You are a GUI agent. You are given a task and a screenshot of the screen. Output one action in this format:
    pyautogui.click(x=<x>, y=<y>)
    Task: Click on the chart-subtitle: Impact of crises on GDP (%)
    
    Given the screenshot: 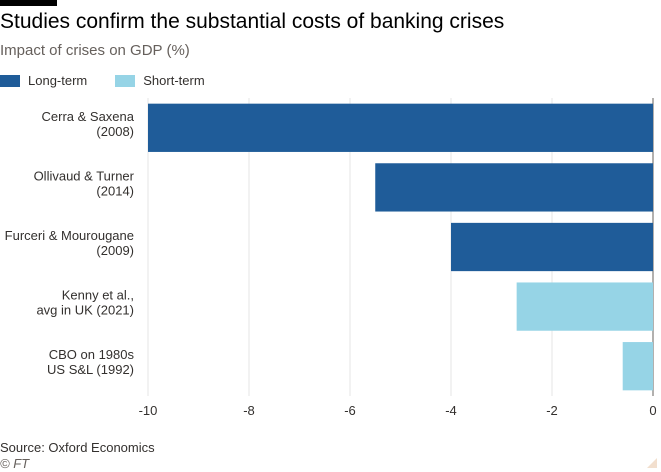 What is the action you would take?
    pyautogui.click(x=95, y=50)
    